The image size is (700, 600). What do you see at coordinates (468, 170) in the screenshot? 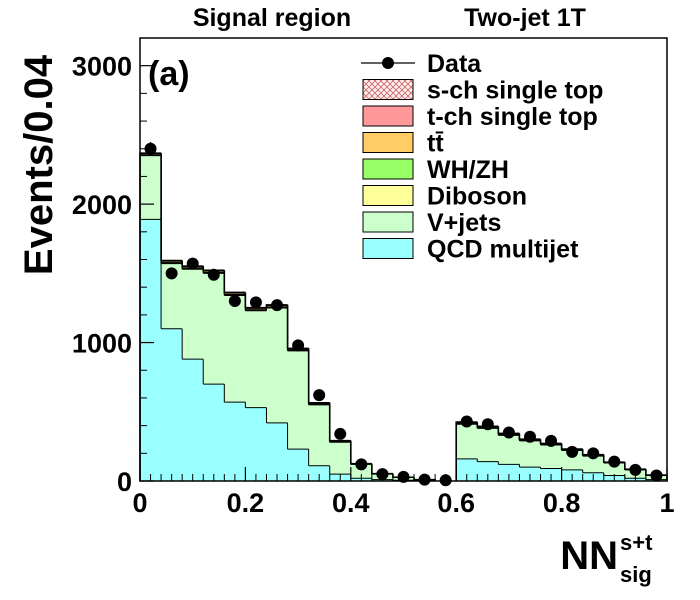
I see `legend-label-wh-zh: WH/ZH` at bounding box center [468, 170].